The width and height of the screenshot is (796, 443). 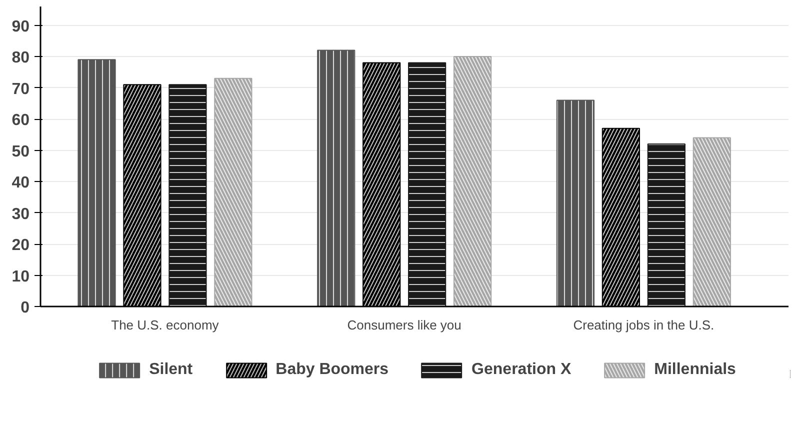 I want to click on y-tick-label: 50, so click(x=21, y=151).